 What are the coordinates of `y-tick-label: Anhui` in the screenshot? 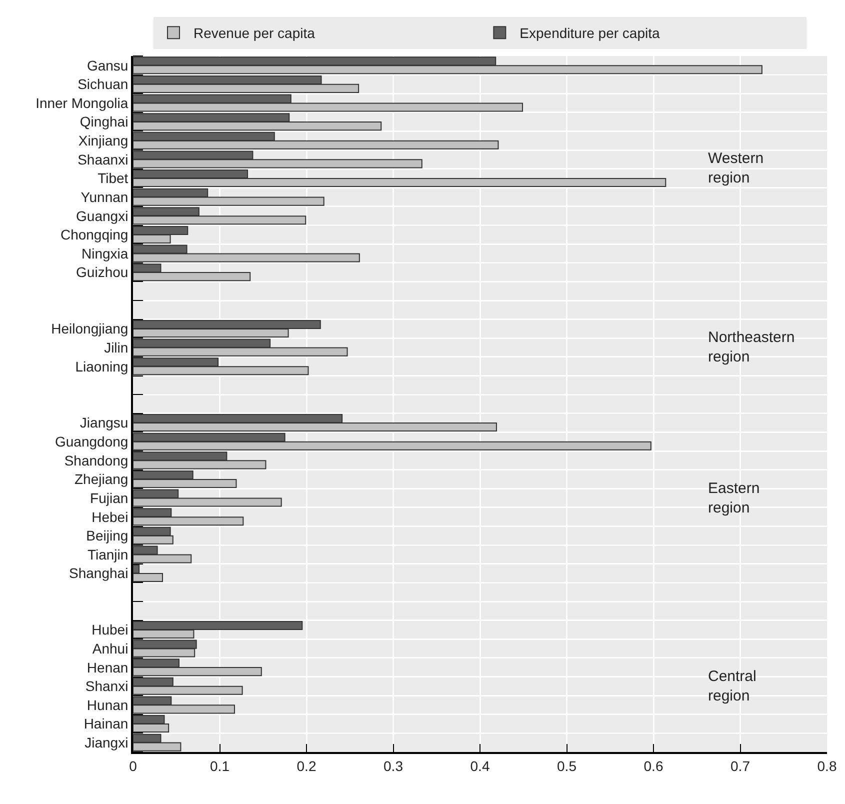 It's located at (110, 648).